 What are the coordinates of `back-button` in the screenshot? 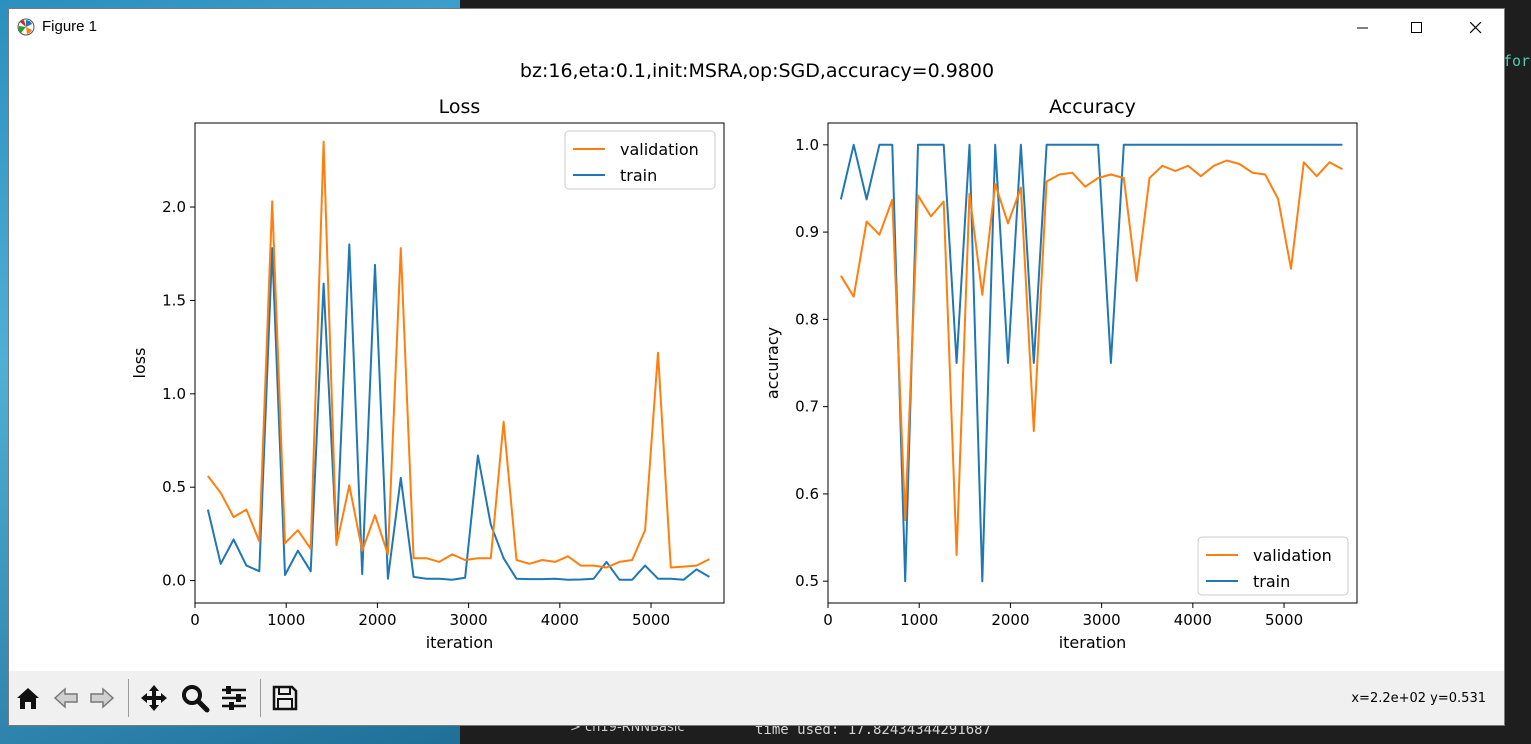 It's located at (66, 698).